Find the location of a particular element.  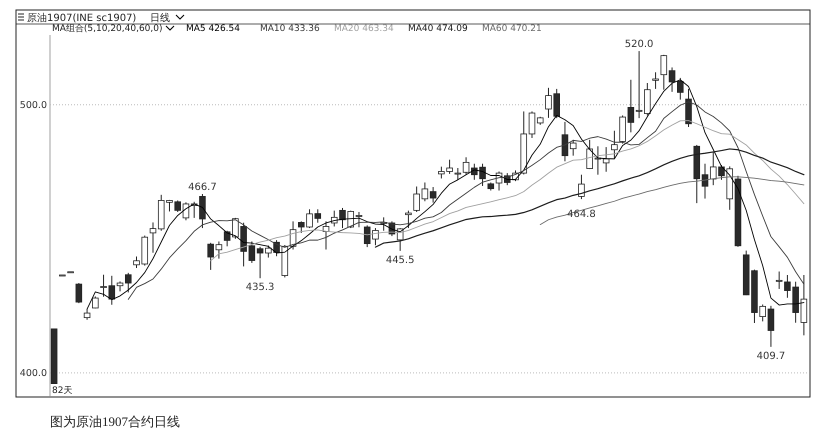

y-tick-label: 400.0 is located at coordinates (33, 374).